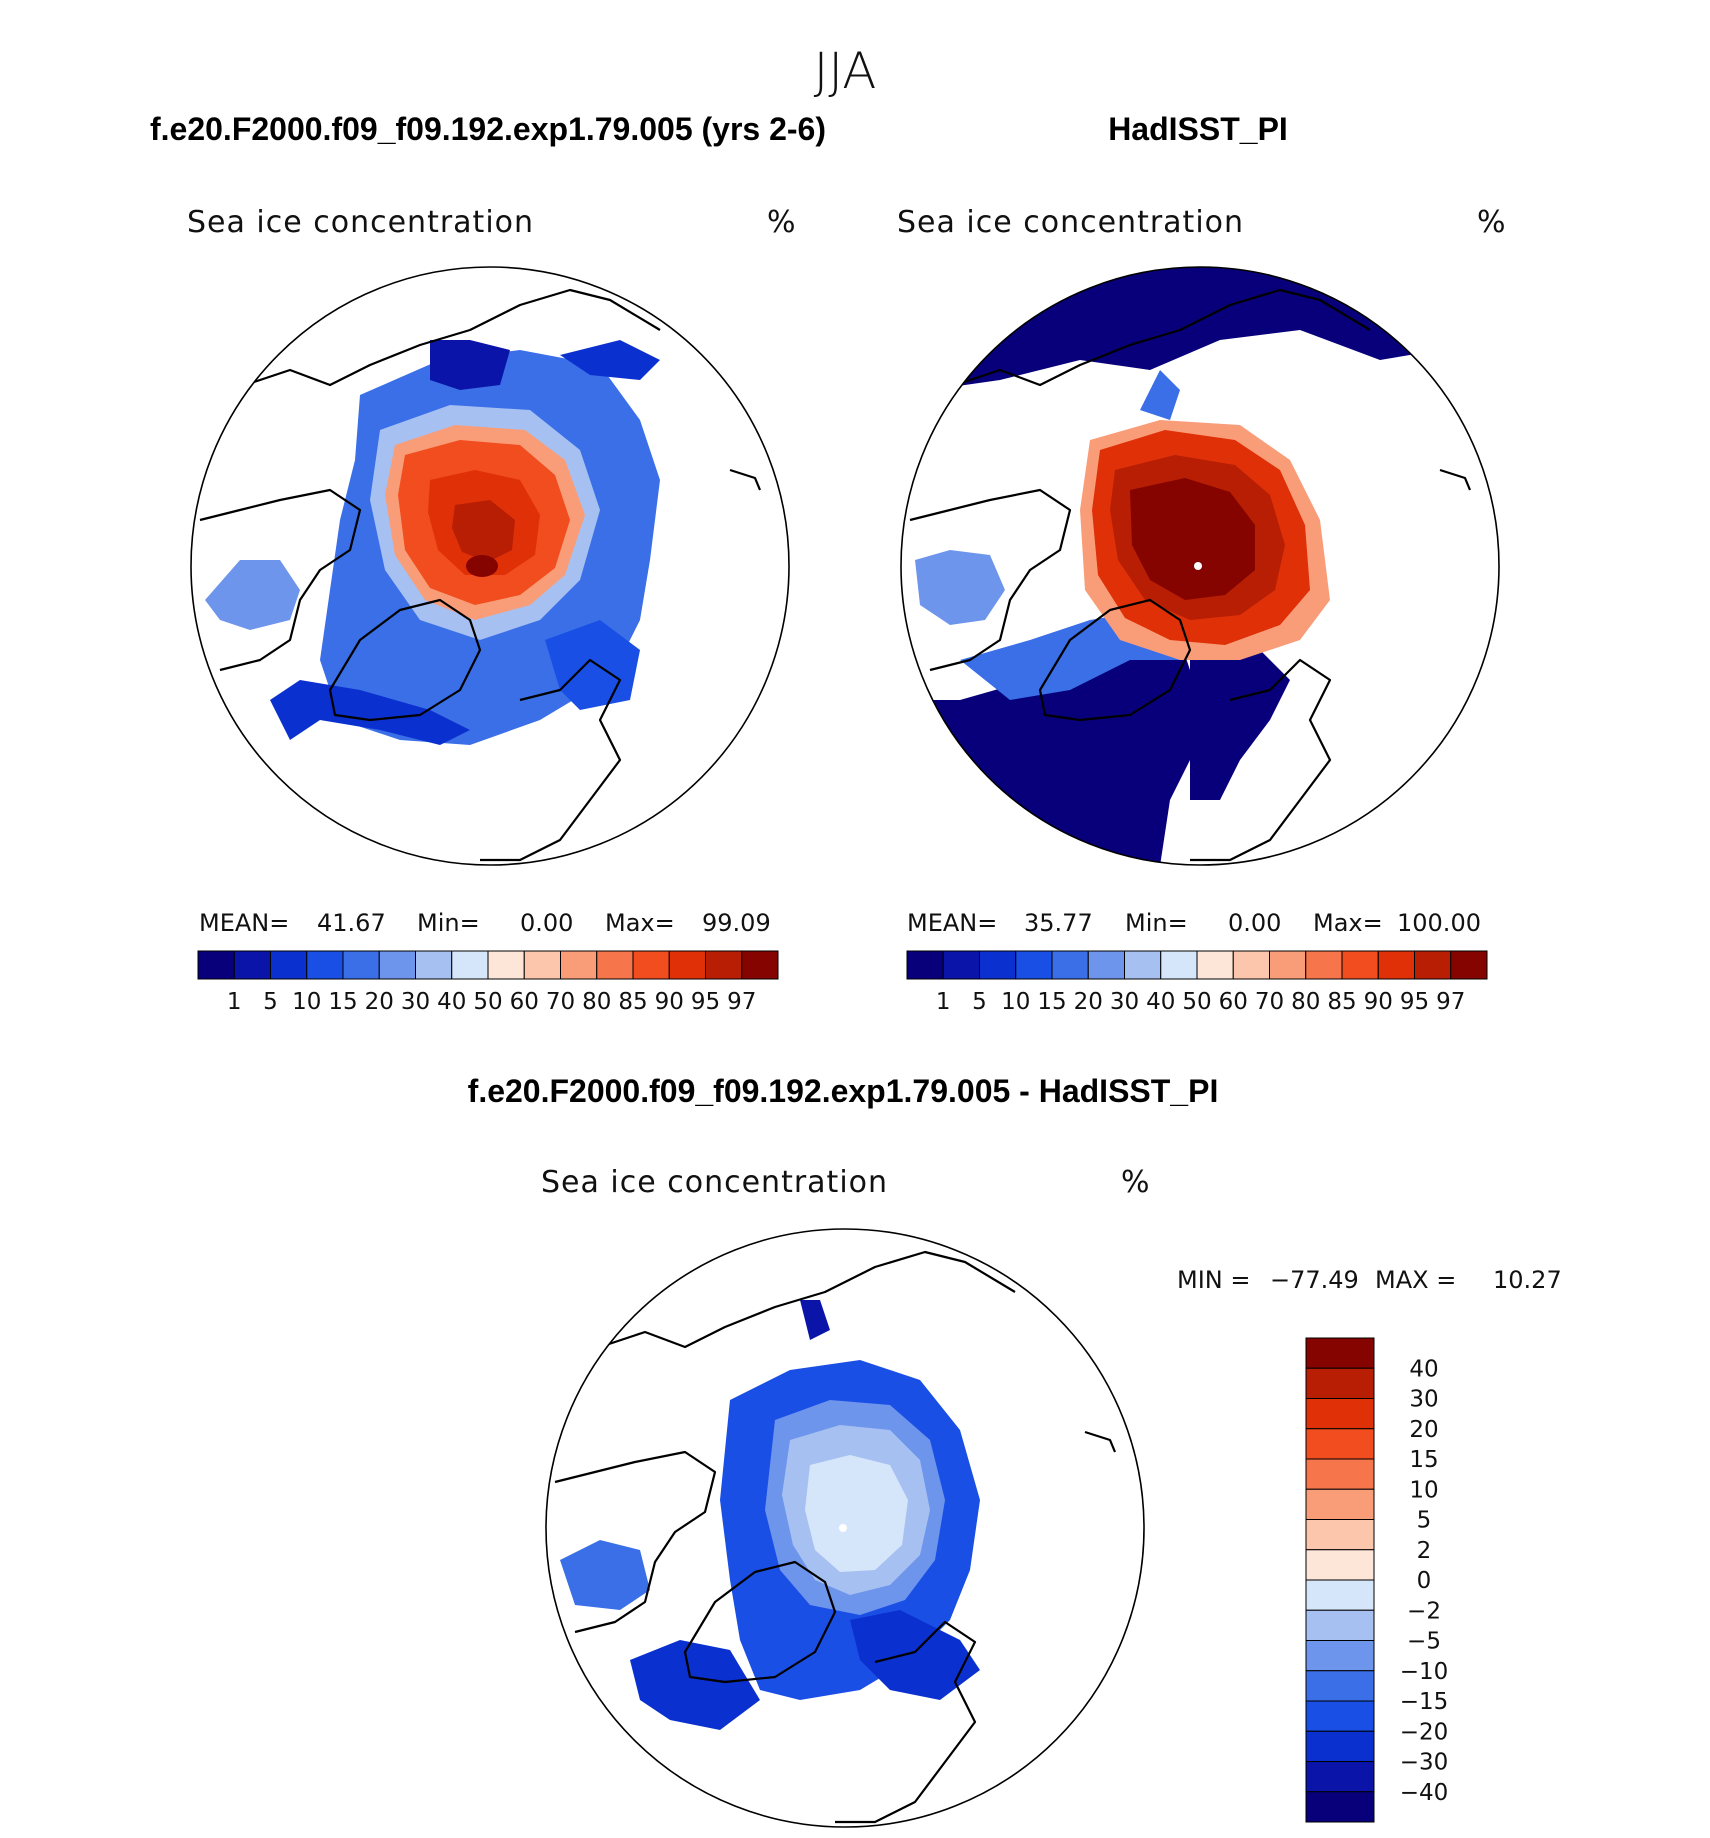 The height and width of the screenshot is (1838, 1710). I want to click on model-colorbar-tick-label: 90, so click(669, 1002).